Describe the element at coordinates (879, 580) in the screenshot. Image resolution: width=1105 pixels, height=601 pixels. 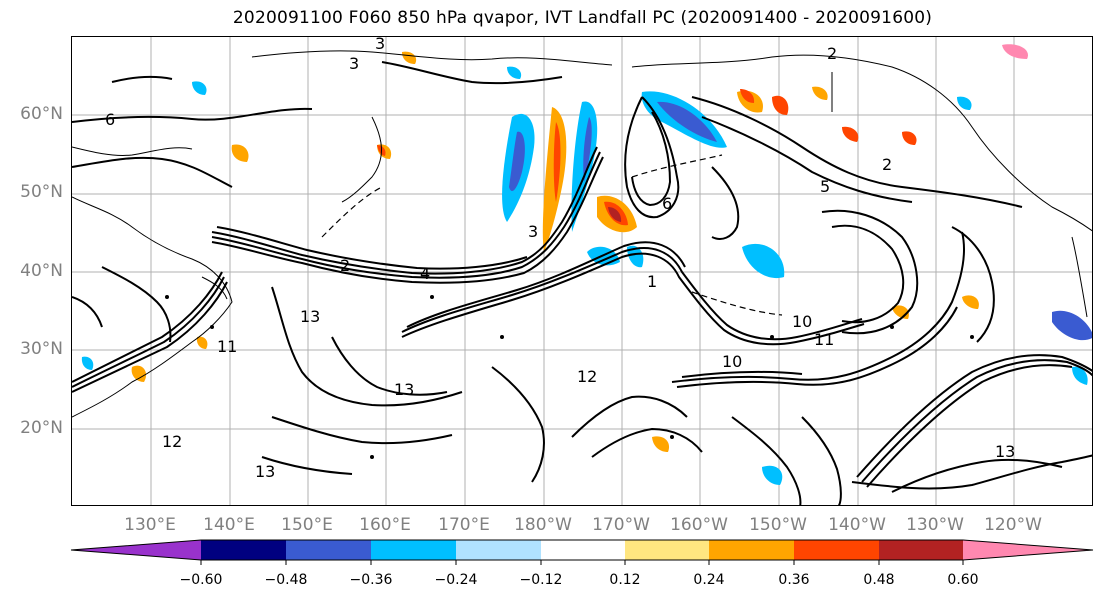
I see `colorbar-tick-label: 0.48` at that location.